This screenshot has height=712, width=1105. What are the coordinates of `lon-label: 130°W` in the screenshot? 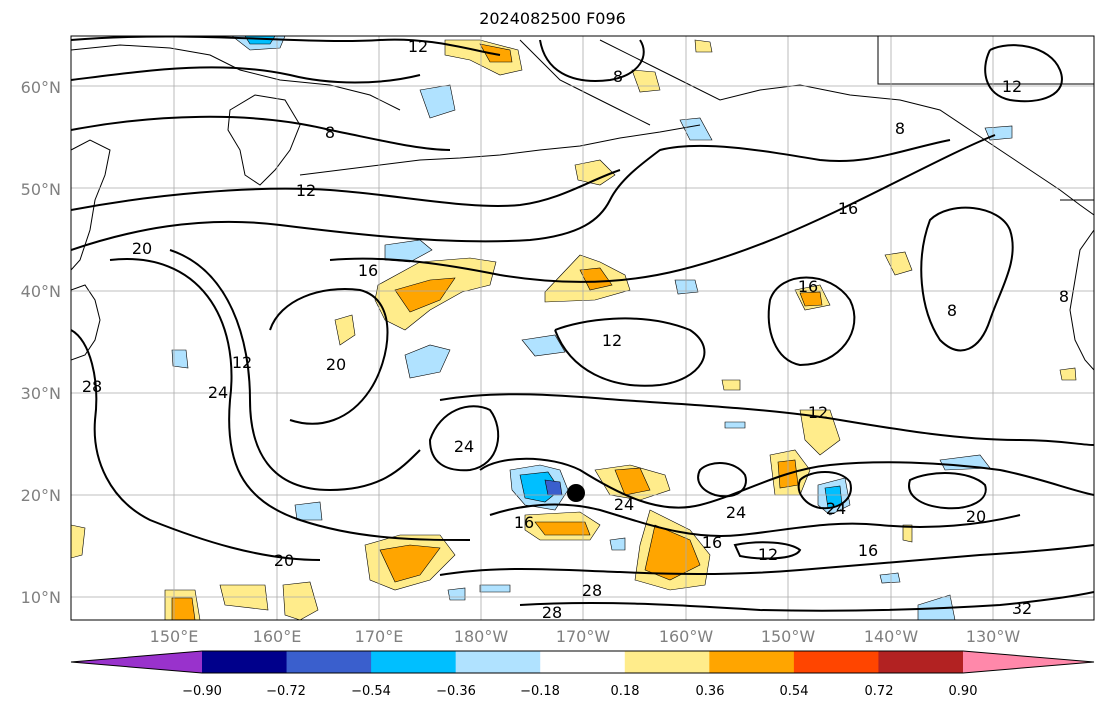 It's located at (993, 636).